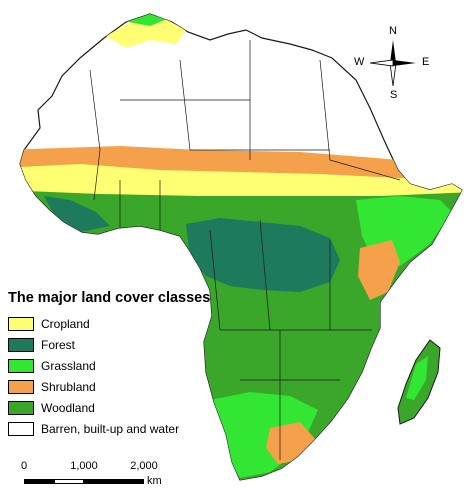 This screenshot has height=499, width=474. Describe the element at coordinates (154, 481) in the screenshot. I see `scale-unit: km` at that location.